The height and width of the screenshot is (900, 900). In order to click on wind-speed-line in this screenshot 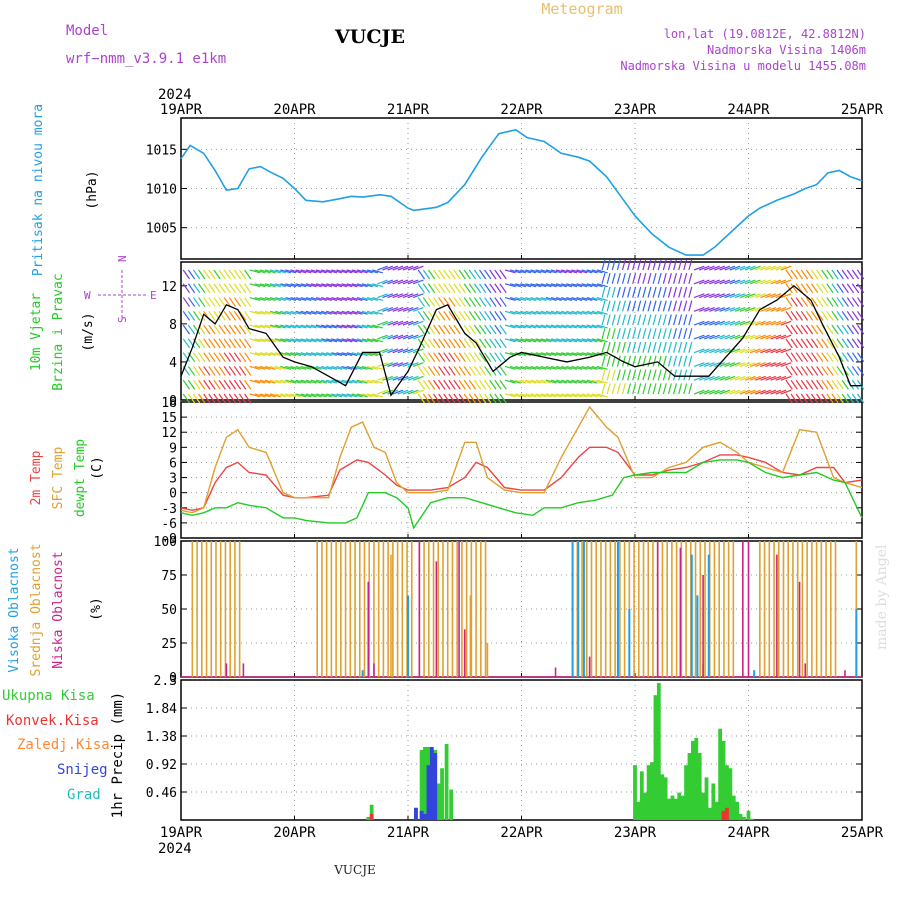, I will do `click(521, 340)`.